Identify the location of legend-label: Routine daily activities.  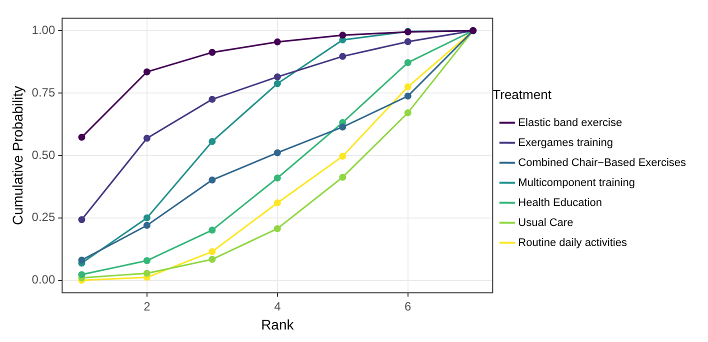
(573, 242).